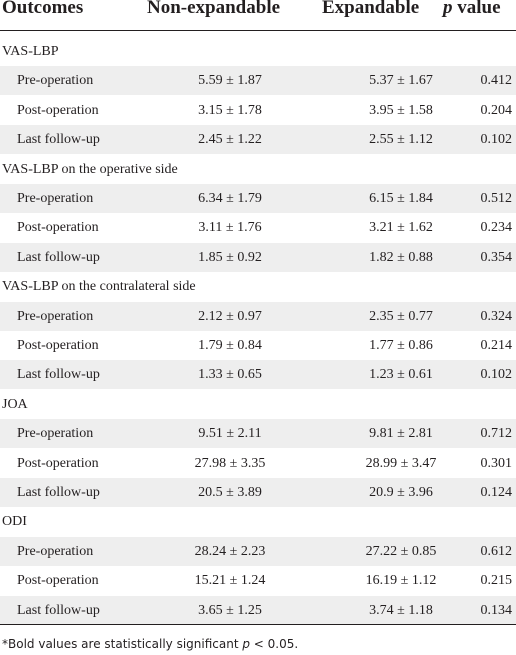 The height and width of the screenshot is (655, 516). What do you see at coordinates (496, 345) in the screenshot?
I see `p-value-cell: 0.214` at bounding box center [496, 345].